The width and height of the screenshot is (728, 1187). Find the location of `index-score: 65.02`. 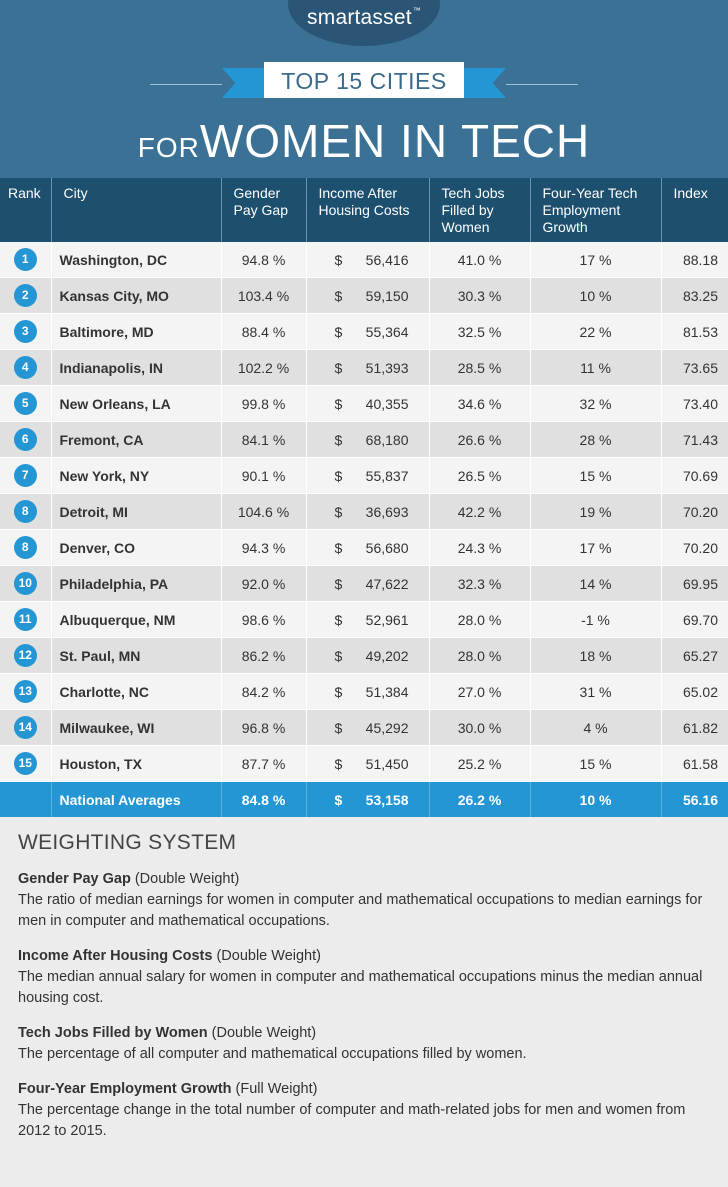

index-score: 65.02 is located at coordinates (694, 691).